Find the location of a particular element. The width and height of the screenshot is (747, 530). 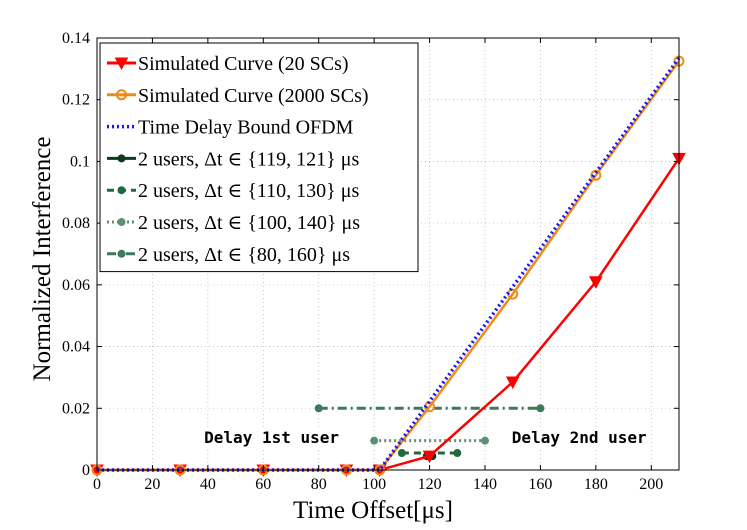

x-tick-label: 140 is located at coordinates (485, 484).